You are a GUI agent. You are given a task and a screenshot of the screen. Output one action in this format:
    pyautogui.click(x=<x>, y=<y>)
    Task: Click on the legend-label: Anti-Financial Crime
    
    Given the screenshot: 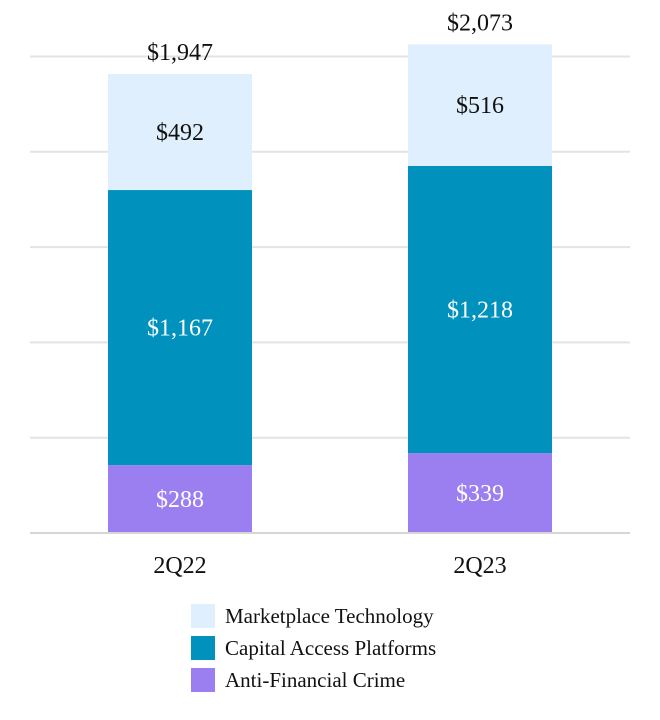 What is the action you would take?
    pyautogui.click(x=315, y=679)
    